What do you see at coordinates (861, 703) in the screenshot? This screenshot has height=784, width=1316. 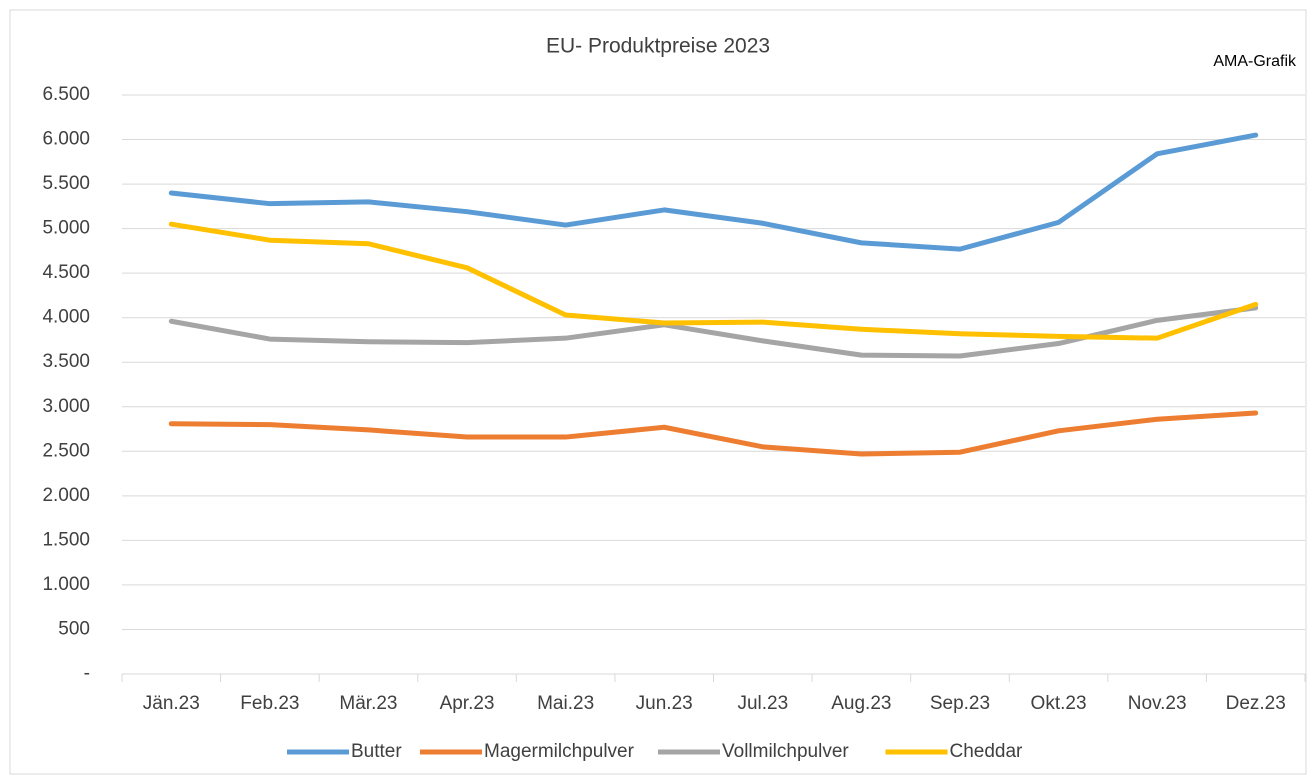 I see `x-tick-label: Aug.23` at bounding box center [861, 703].